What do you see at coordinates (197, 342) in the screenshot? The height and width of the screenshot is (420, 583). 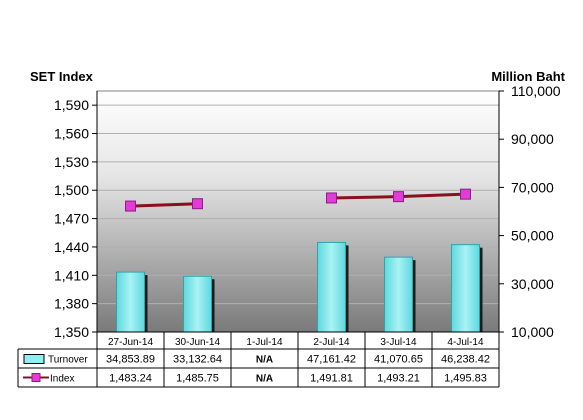 I see `category-label: 30-Jun-14` at bounding box center [197, 342].